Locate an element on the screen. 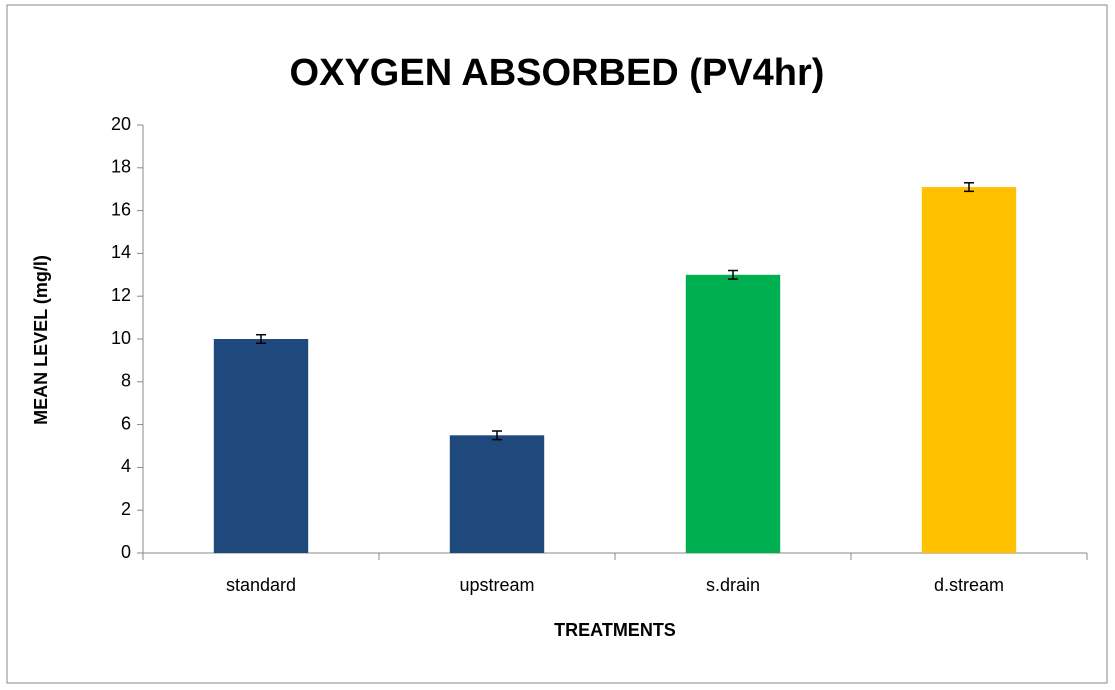  y-tick-label: 8 is located at coordinates (126, 381).